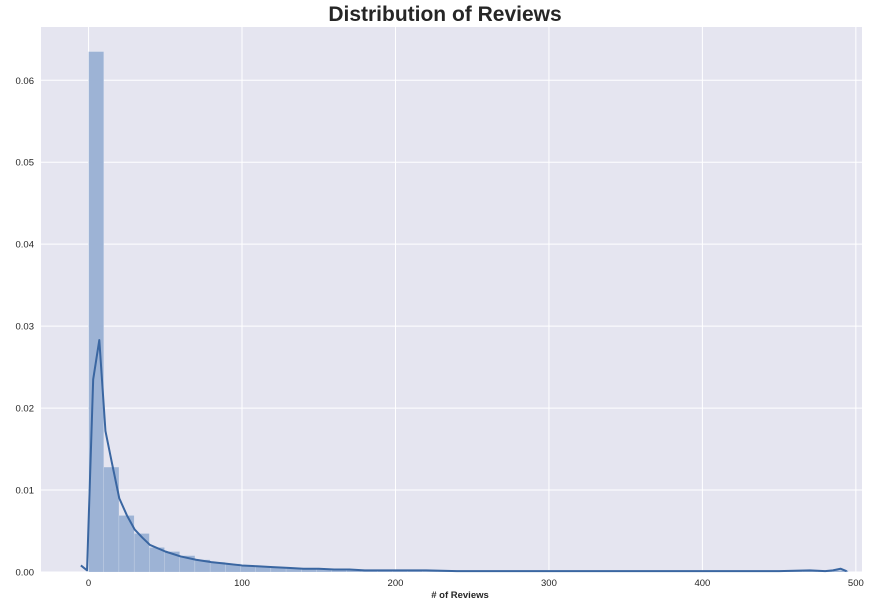 The width and height of the screenshot is (894, 608). I want to click on y-tick-label-1: 0.01, so click(25, 491).